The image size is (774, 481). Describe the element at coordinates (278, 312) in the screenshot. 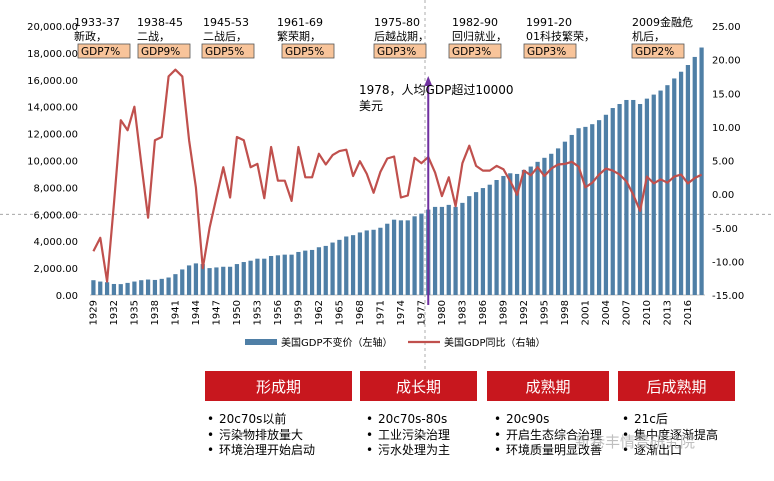

I see `x-axis-tick-label: 1956` at that location.